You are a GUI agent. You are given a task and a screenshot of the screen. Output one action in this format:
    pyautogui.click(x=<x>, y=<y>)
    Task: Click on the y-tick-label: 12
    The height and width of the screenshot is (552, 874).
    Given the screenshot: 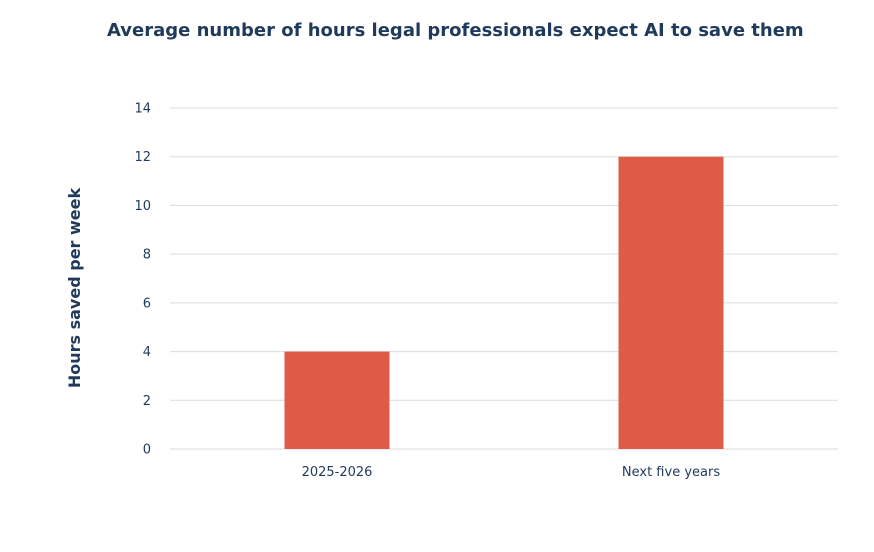 What is the action you would take?
    pyautogui.click(x=142, y=157)
    